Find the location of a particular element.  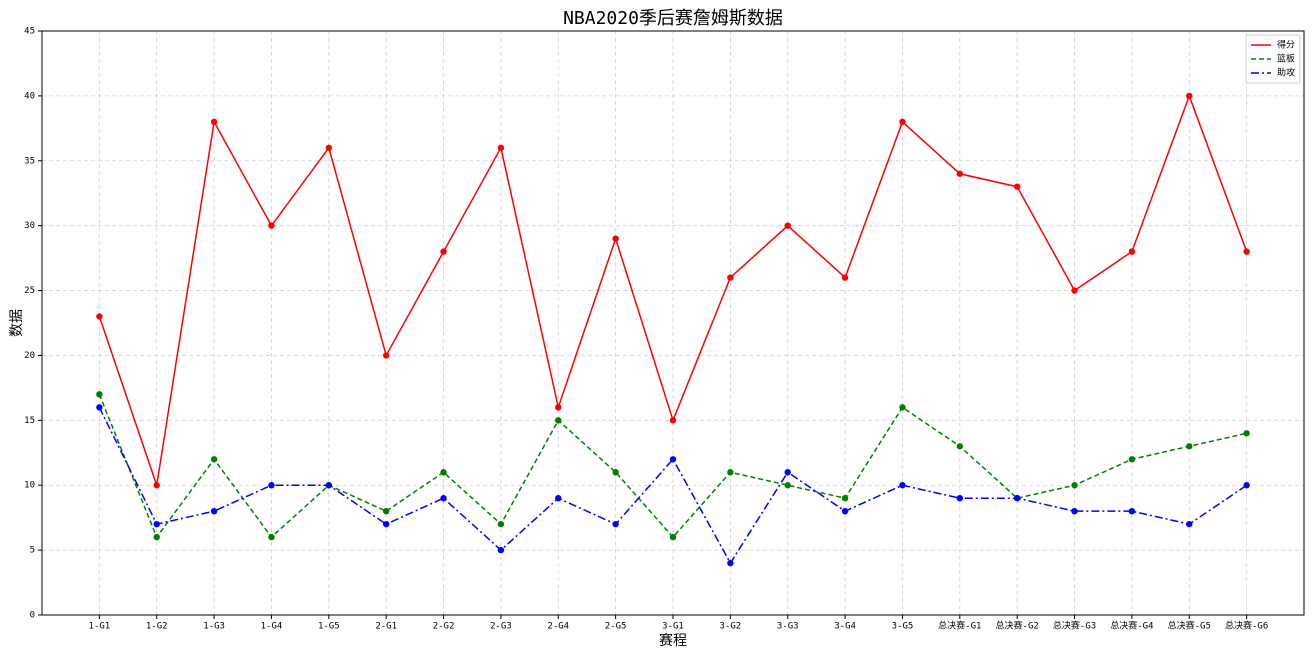

x-tick-label: 2-G2 is located at coordinates (444, 627).